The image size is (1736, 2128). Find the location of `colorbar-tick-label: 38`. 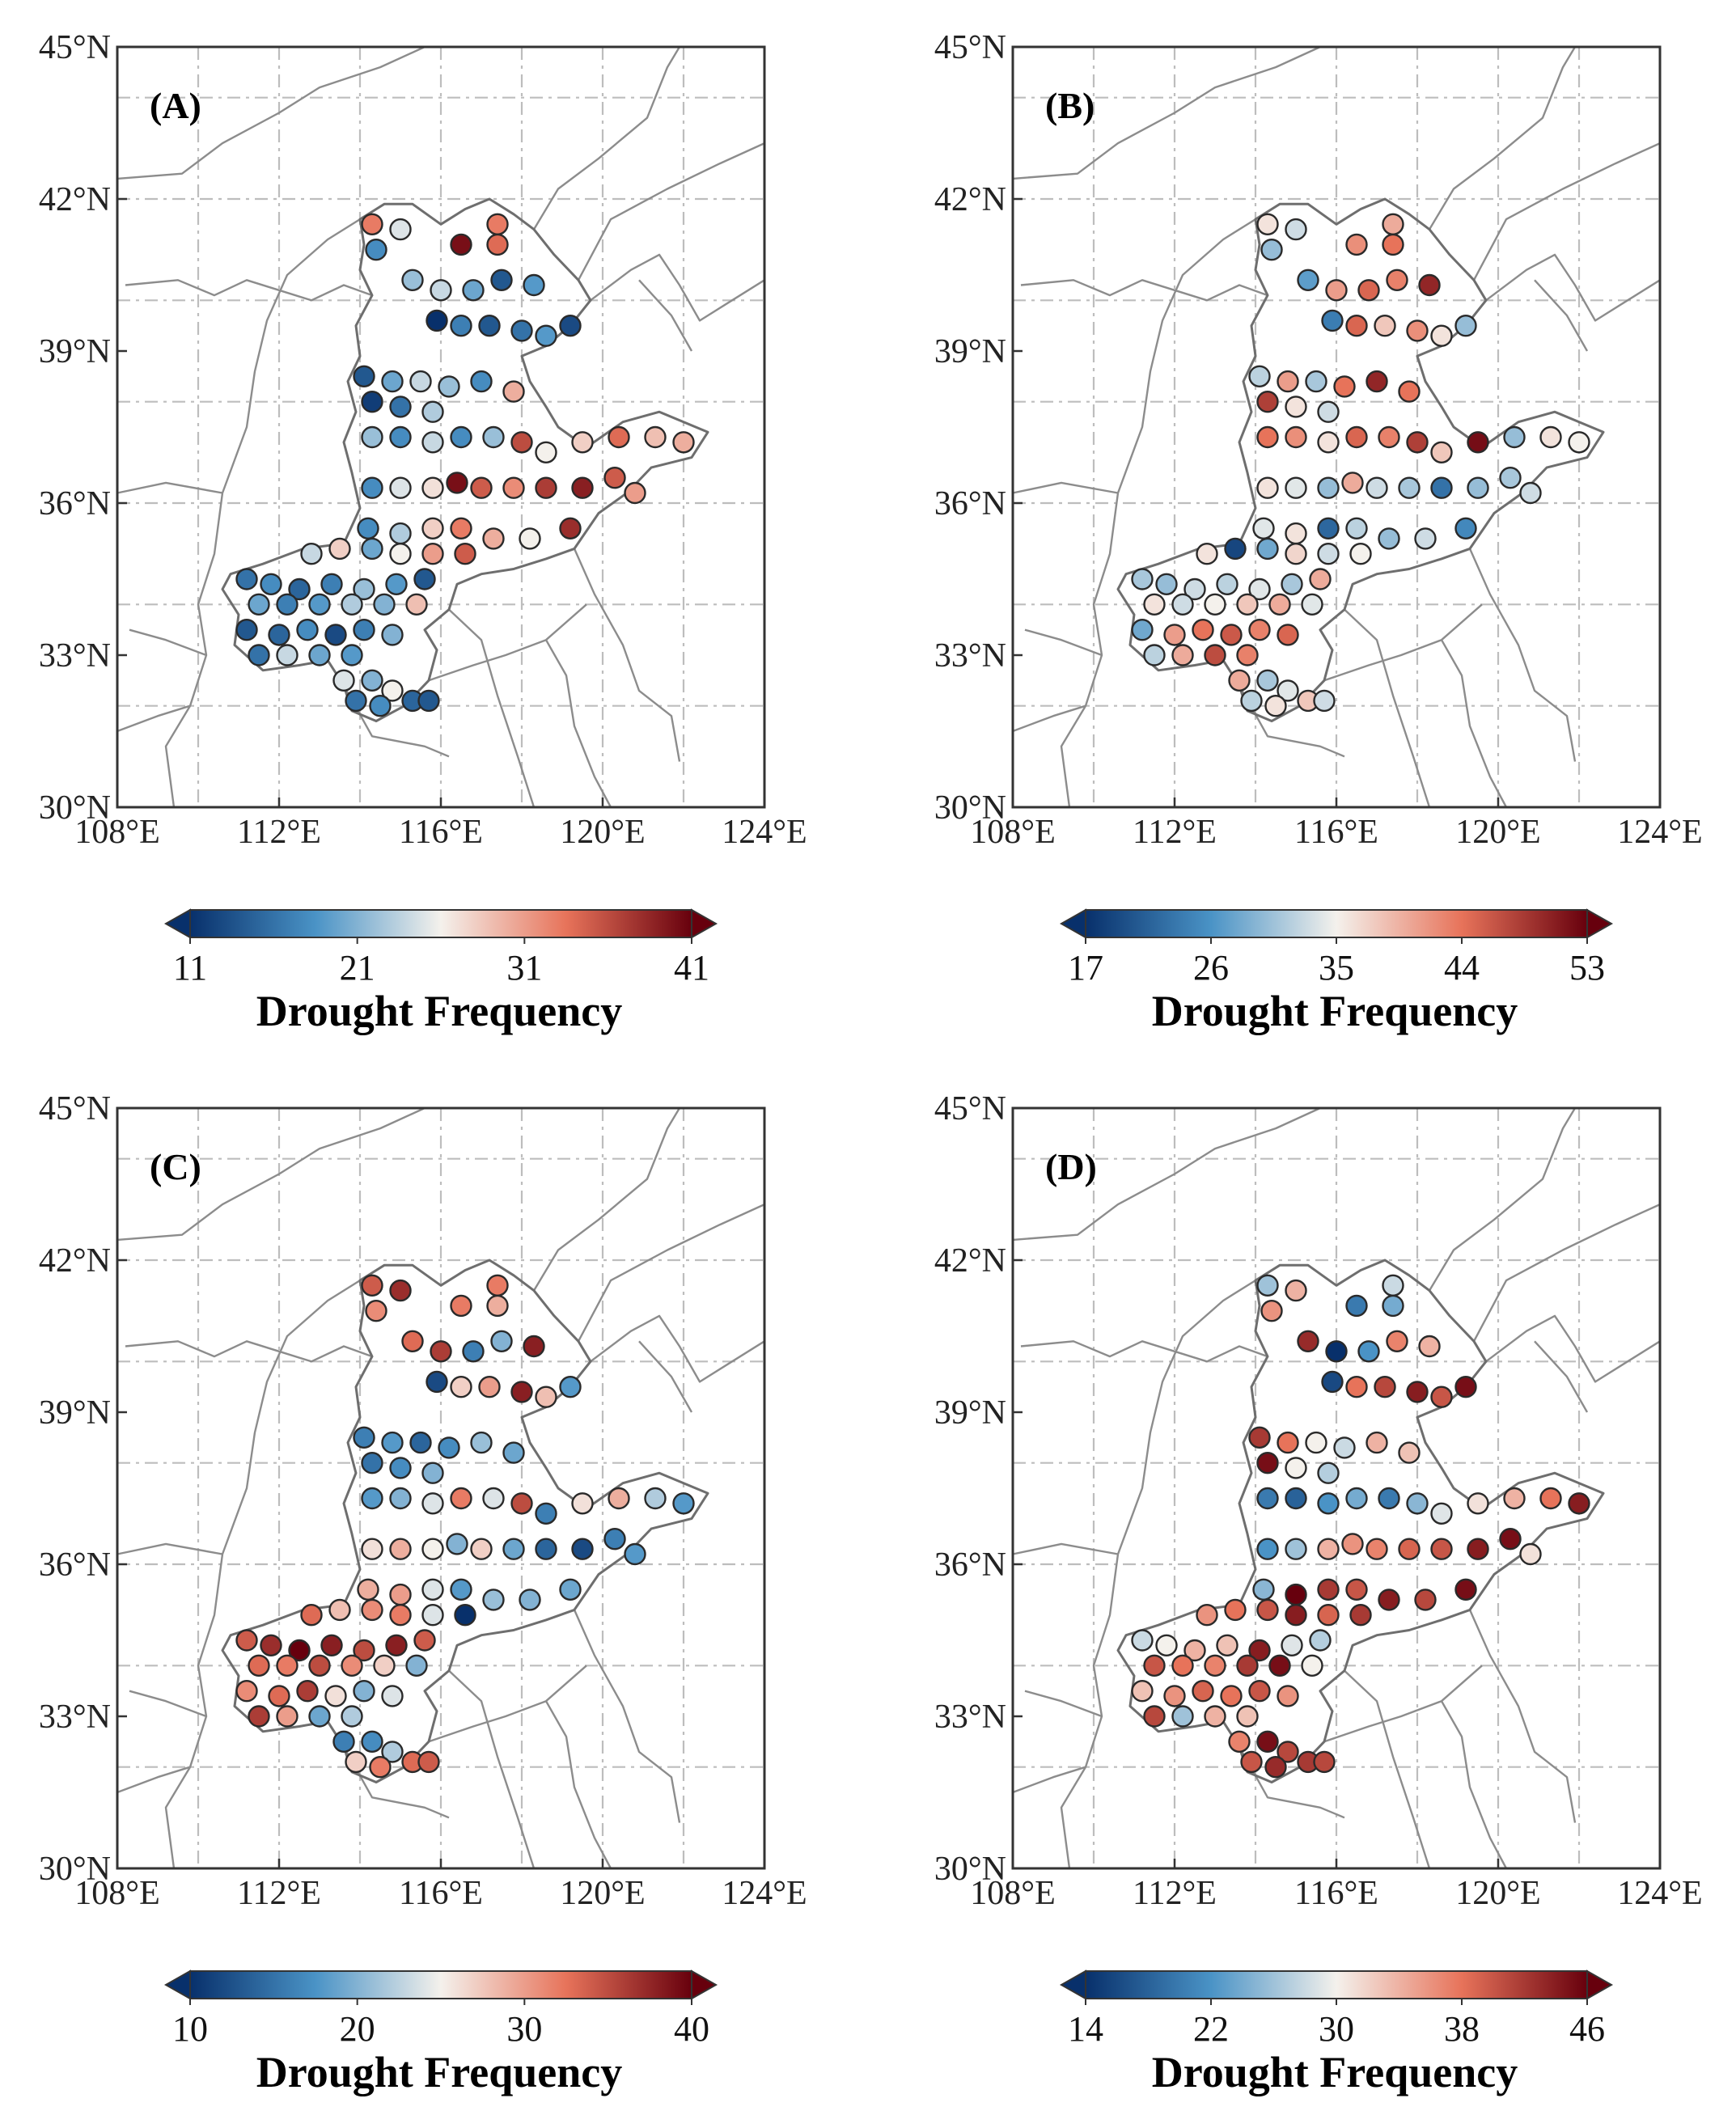

colorbar-tick-label: 38 is located at coordinates (1462, 2029).